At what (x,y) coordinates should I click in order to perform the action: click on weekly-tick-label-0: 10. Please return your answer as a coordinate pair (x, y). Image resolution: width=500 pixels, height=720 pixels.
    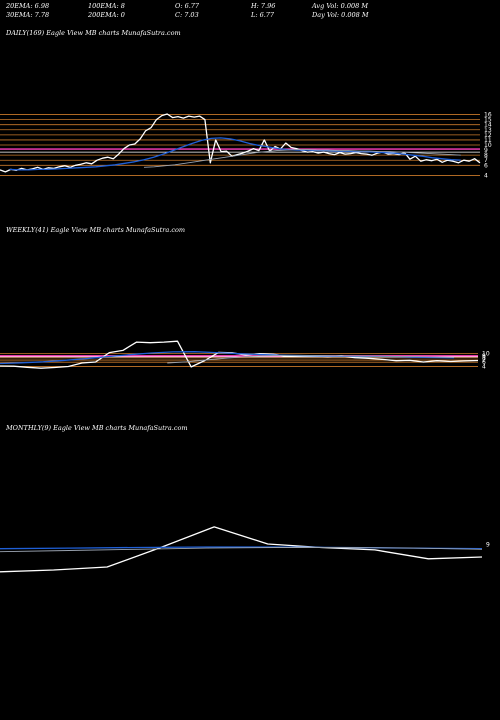
    Looking at the image, I should click on (486, 354).